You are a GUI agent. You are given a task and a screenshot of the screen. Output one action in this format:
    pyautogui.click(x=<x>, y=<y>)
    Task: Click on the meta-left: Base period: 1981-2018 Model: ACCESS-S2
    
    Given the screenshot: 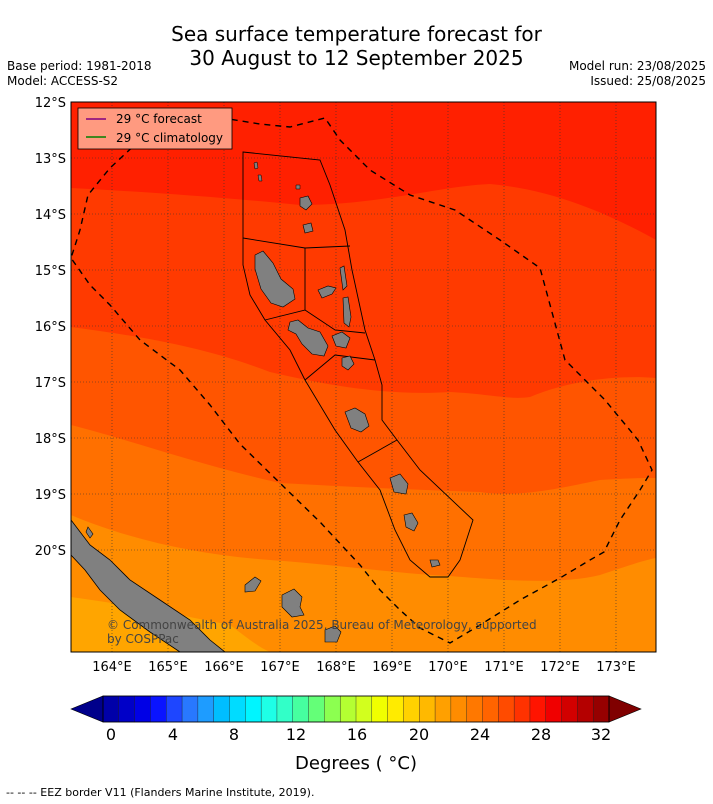 What is the action you would take?
    pyautogui.click(x=79, y=74)
    